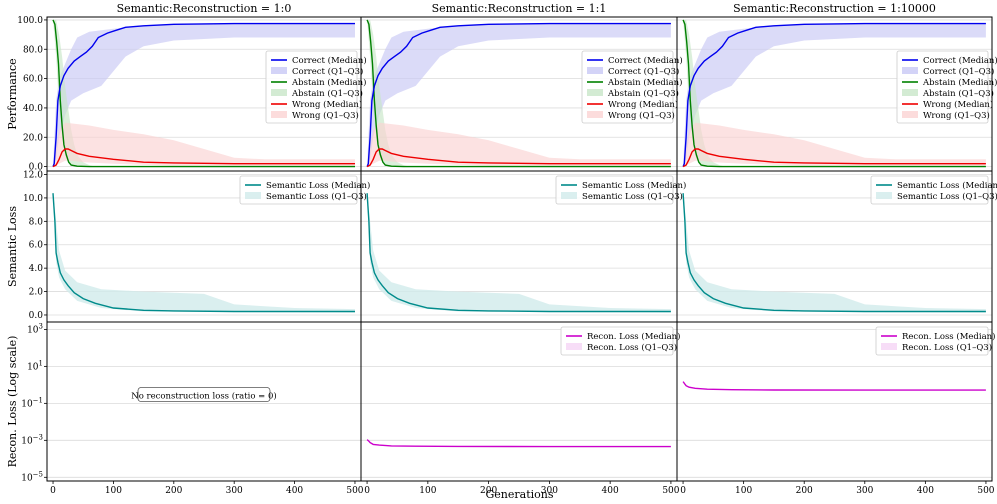 The width and height of the screenshot is (997, 504). I want to click on y-tick-label: 20.0, so click(33, 138).